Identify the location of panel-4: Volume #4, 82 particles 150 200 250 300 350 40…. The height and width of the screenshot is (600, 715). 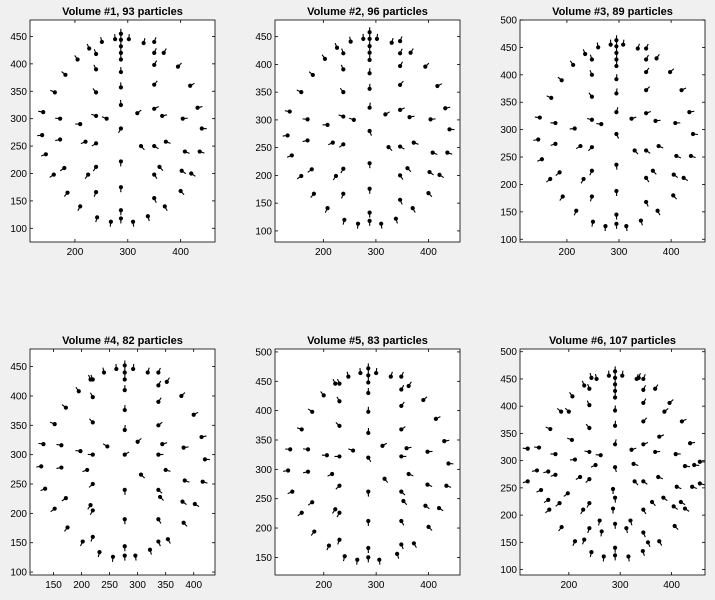
(113, 463).